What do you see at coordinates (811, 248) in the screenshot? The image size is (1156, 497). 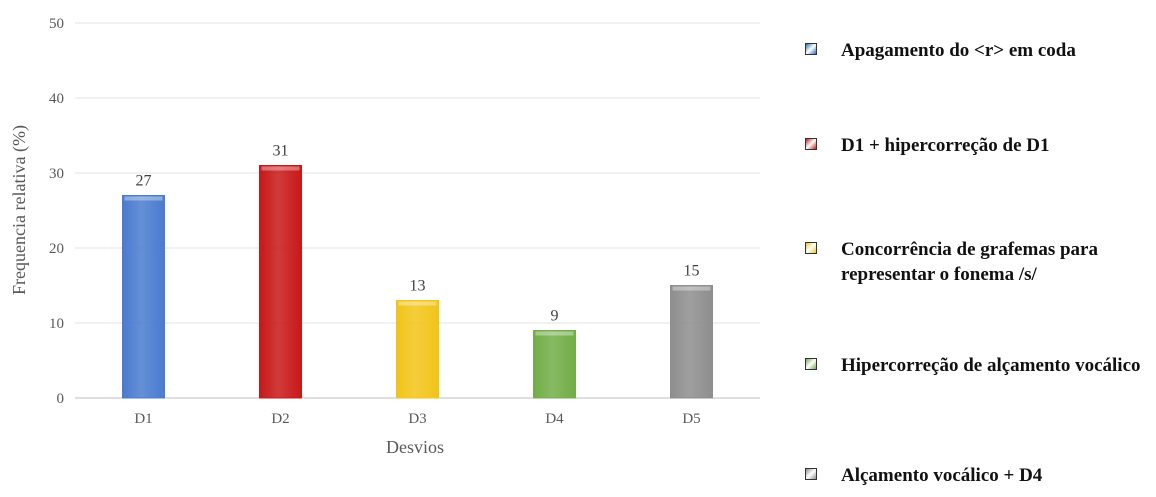 I see `legend-swatch-d3` at bounding box center [811, 248].